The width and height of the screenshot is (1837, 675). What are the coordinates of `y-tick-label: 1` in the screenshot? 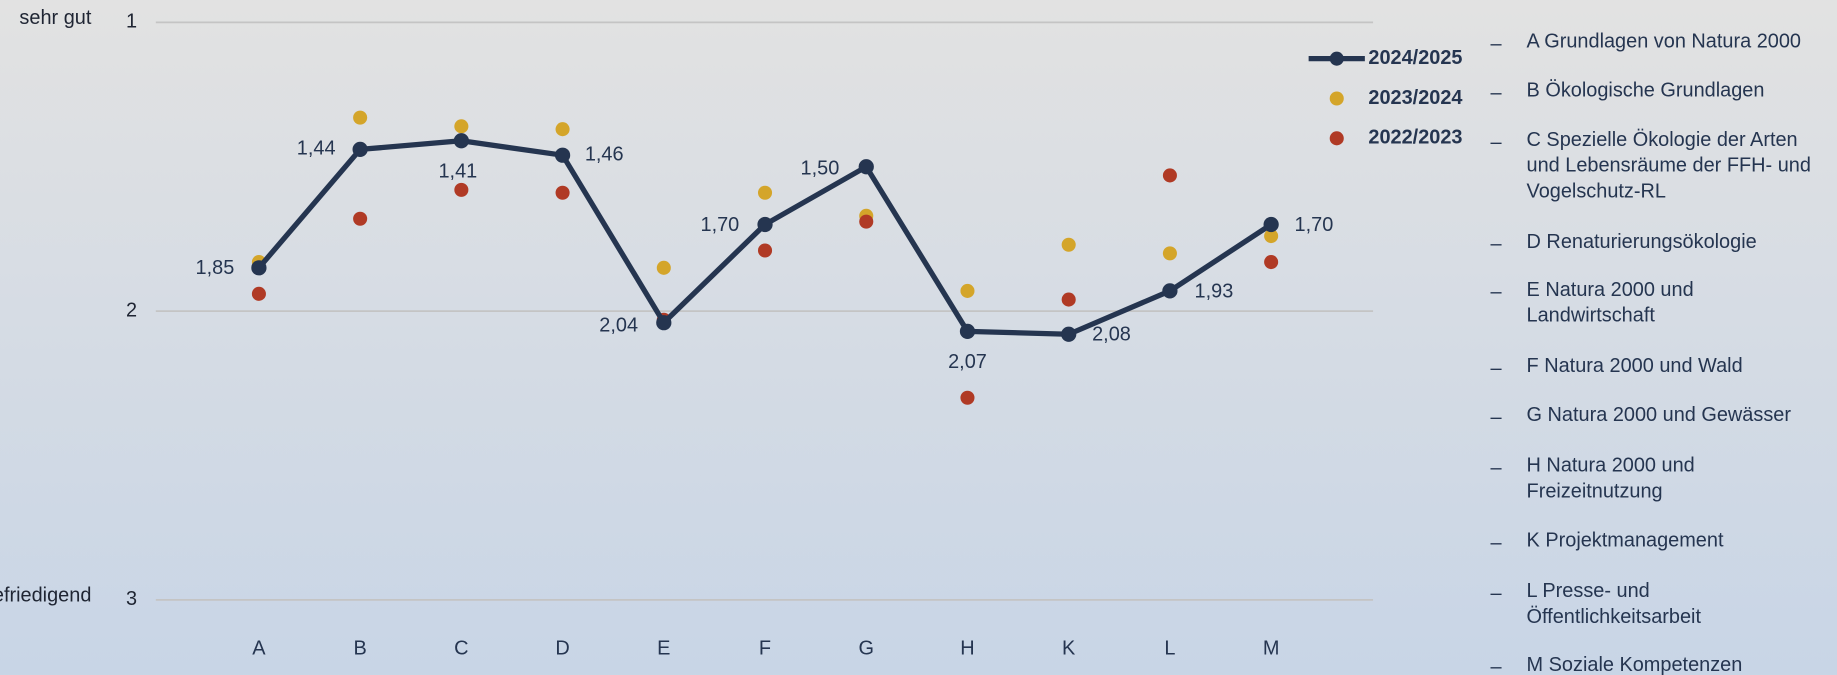 It's located at (131, 22).